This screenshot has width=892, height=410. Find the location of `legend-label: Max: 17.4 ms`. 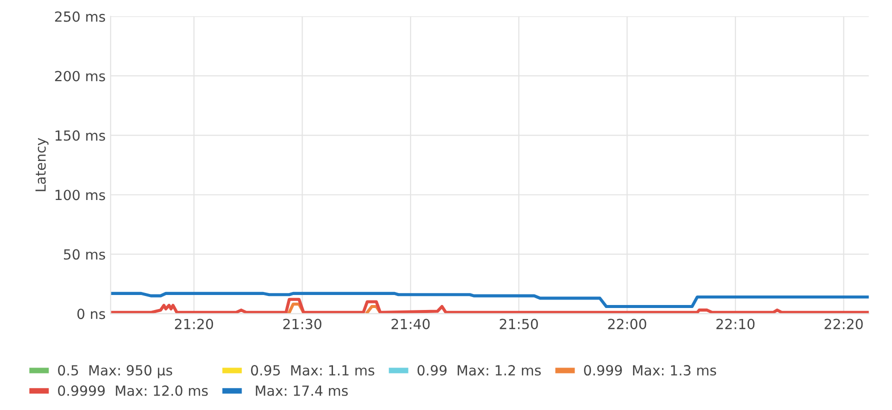

legend-label: Max: 17.4 ms is located at coordinates (302, 391).